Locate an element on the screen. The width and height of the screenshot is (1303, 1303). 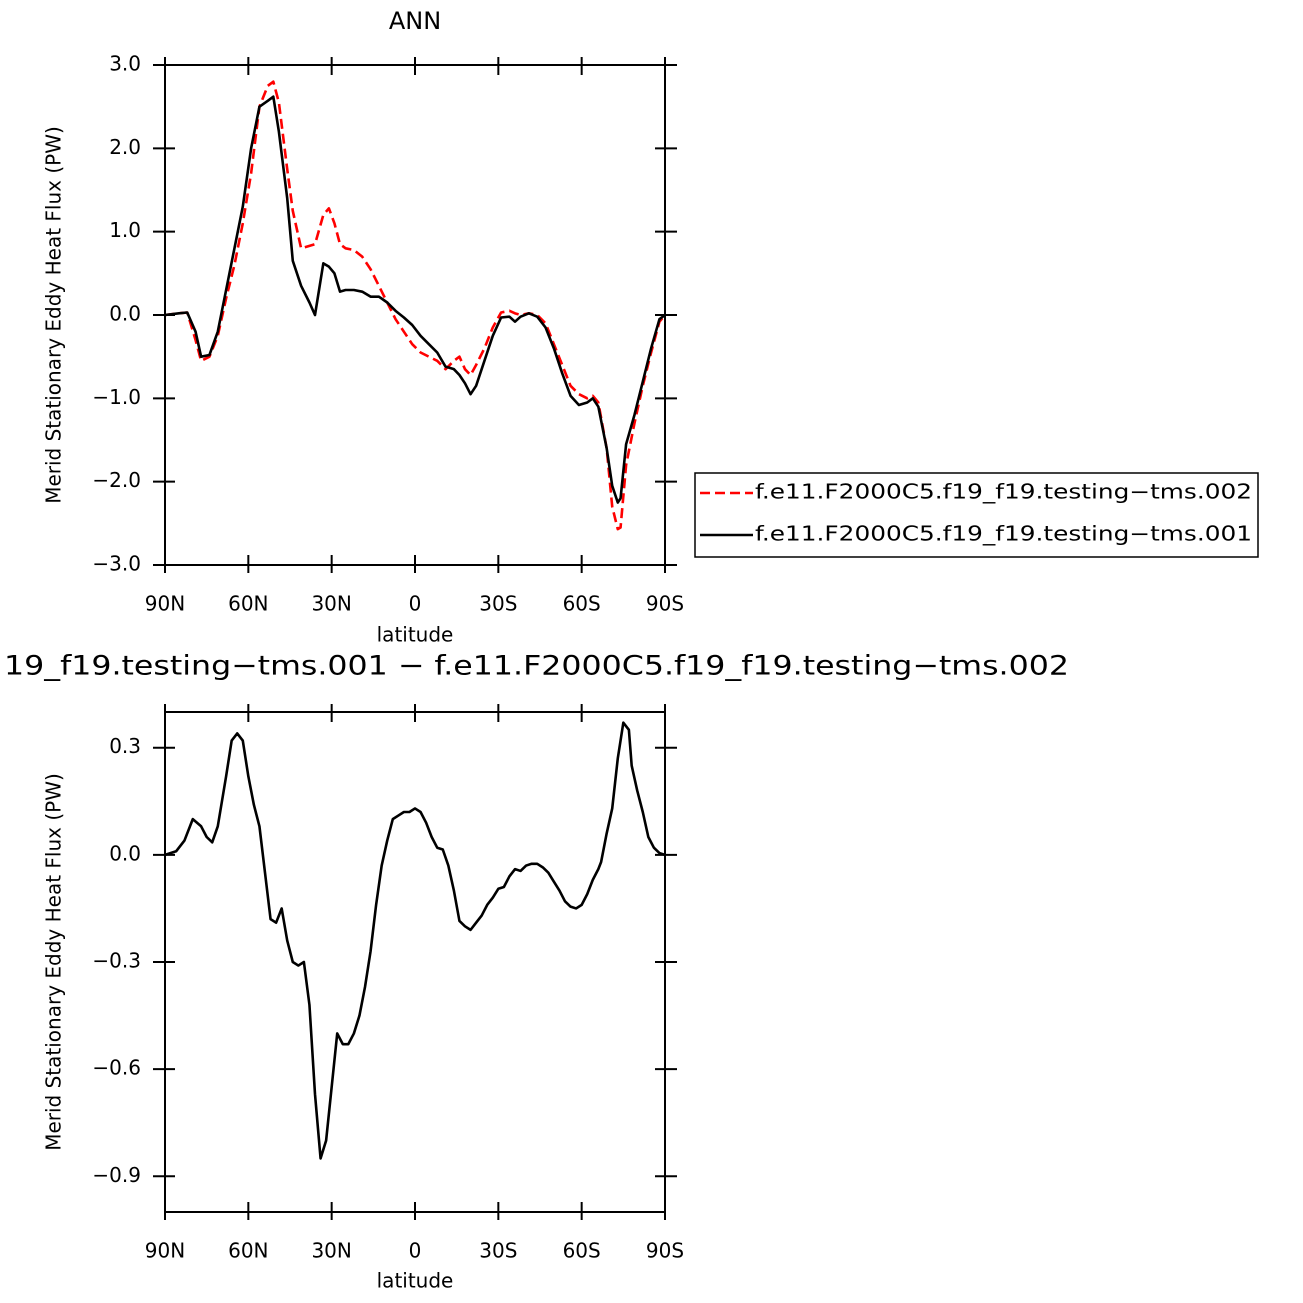
legend-label: f.e11.F2000C5.f19_f19.testing−tms.001 is located at coordinates (1003, 534).